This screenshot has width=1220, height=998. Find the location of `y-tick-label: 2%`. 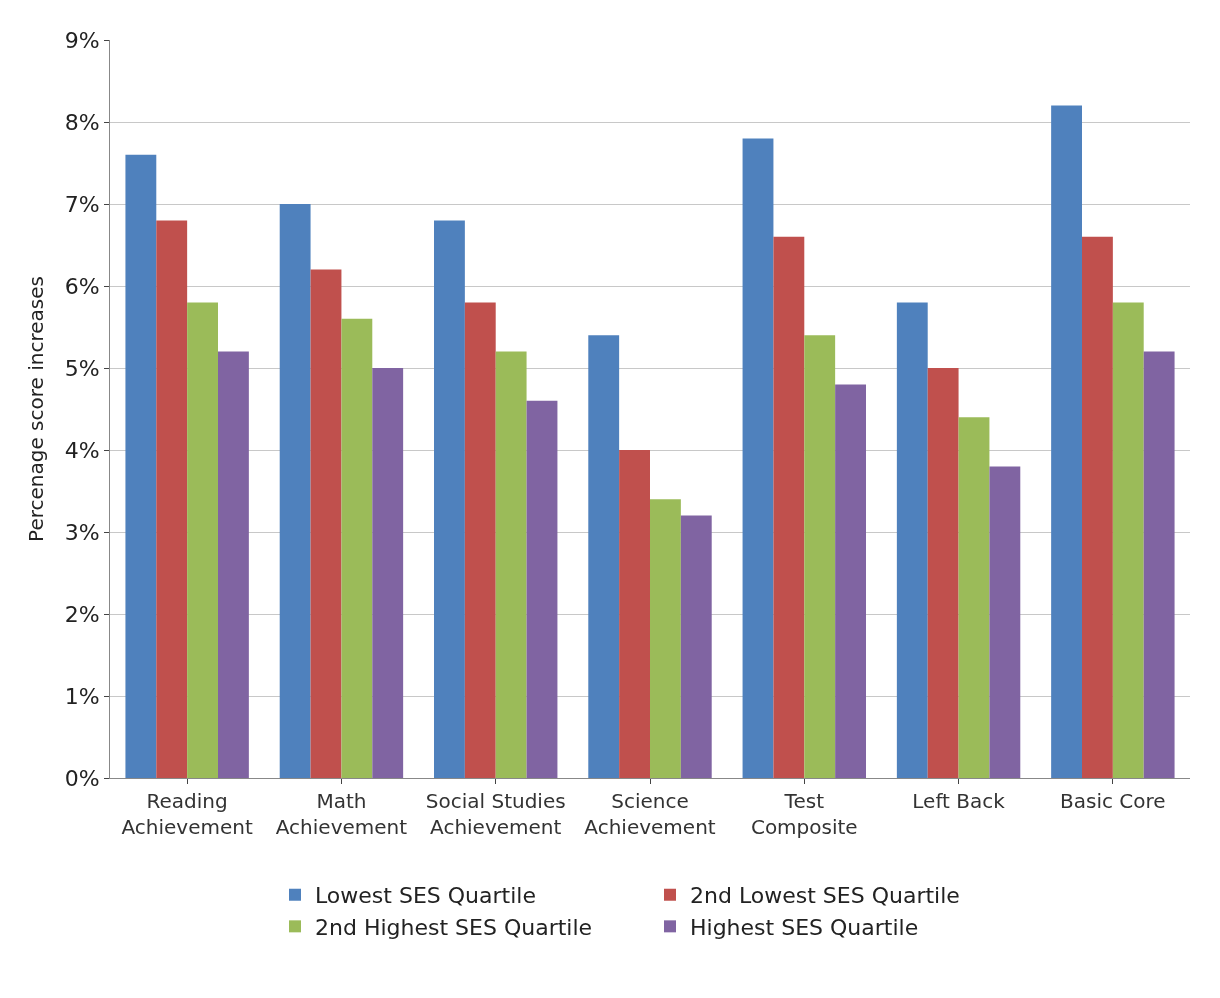

y-tick-label: 2% is located at coordinates (82, 614).